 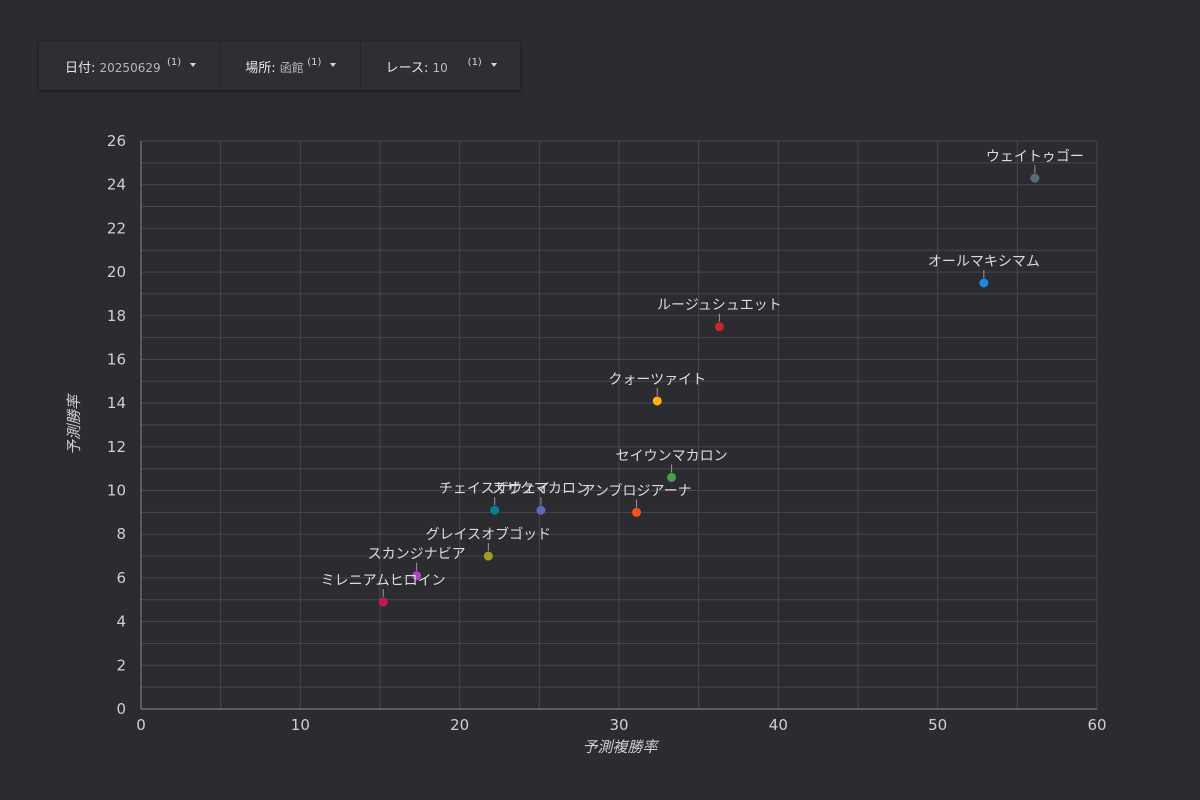 I want to click on point-label: オールマキシマム, so click(x=984, y=262).